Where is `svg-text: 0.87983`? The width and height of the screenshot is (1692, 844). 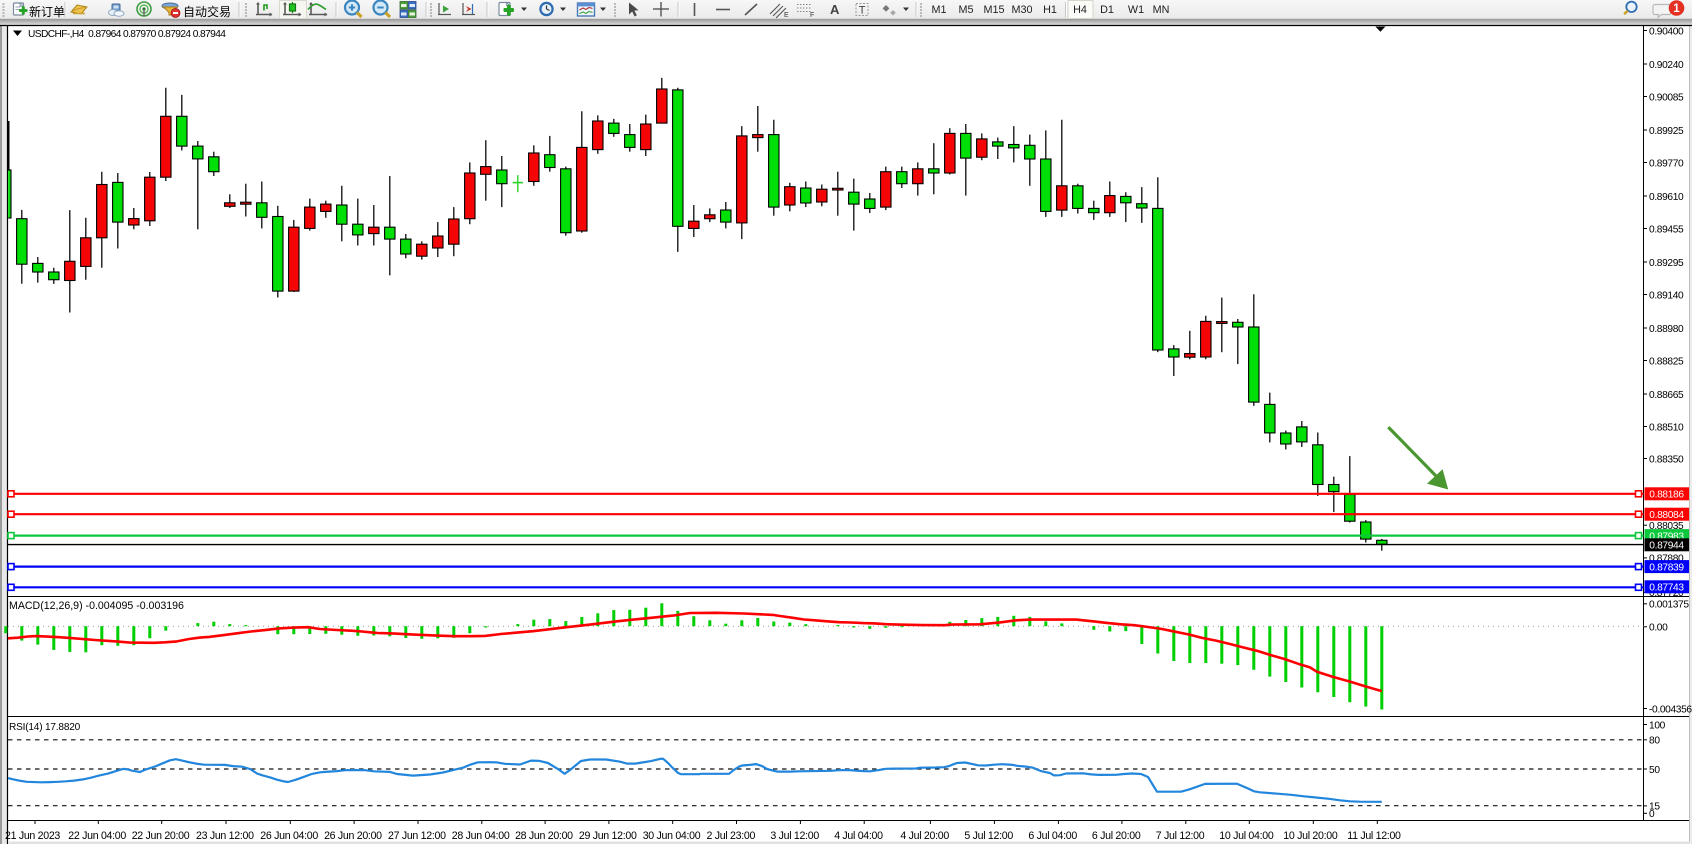 svg-text: 0.87983 is located at coordinates (1666, 536).